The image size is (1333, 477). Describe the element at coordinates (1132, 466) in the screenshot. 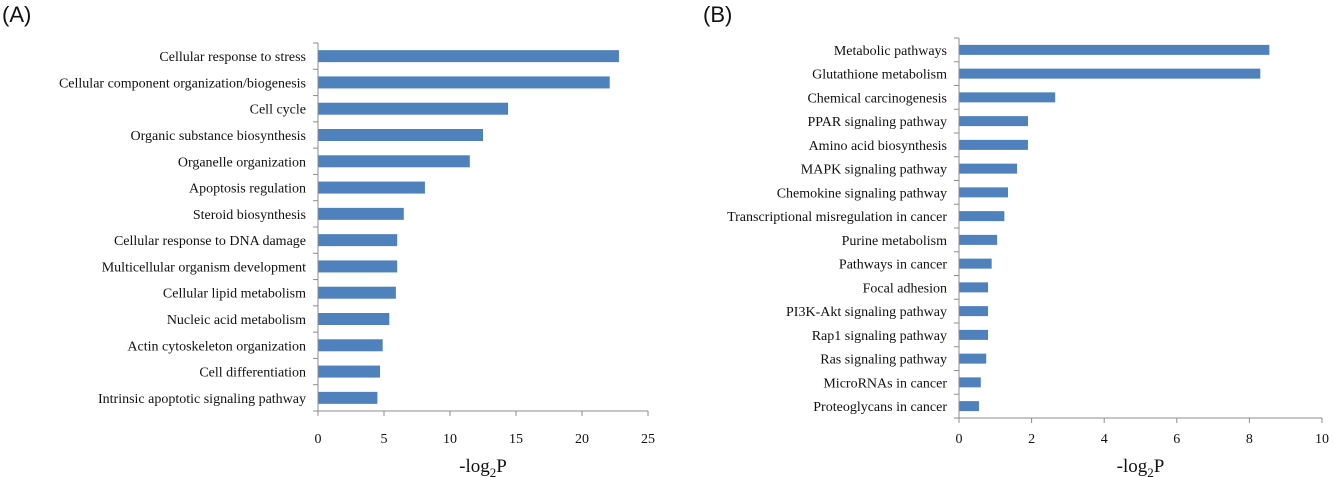

I see `panel-b-x-axis-title-main: -log` at that location.